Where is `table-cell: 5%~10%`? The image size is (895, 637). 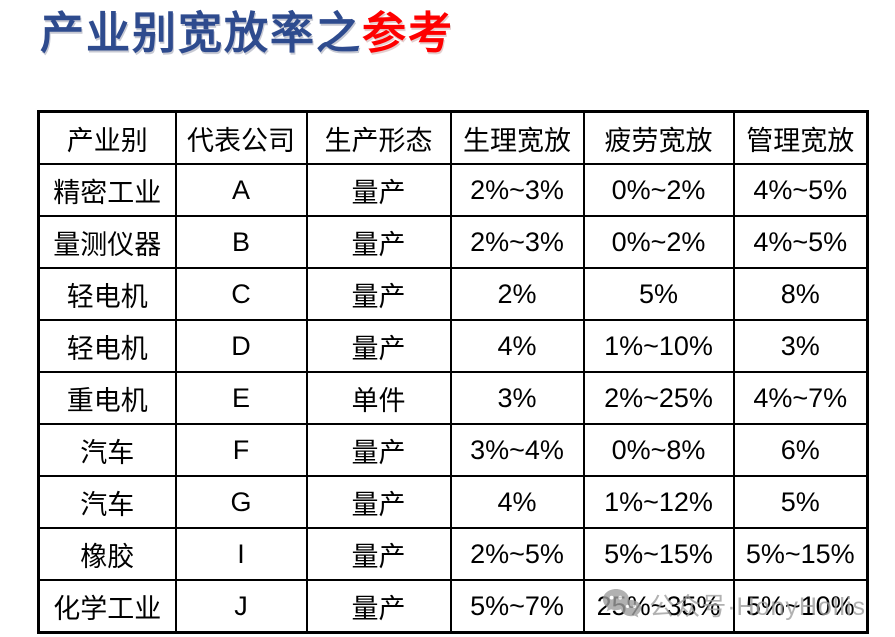
table-cell: 5%~10% is located at coordinates (800, 606).